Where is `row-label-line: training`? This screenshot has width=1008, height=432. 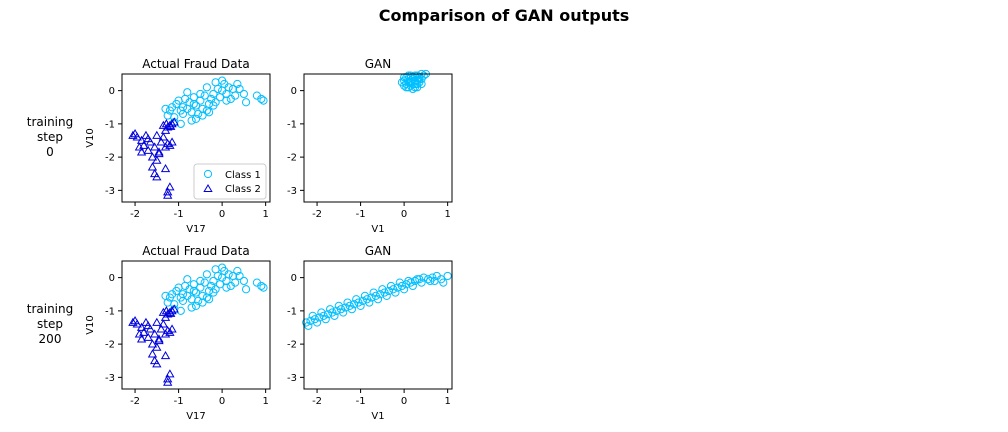
row-label-line: training is located at coordinates (50, 309).